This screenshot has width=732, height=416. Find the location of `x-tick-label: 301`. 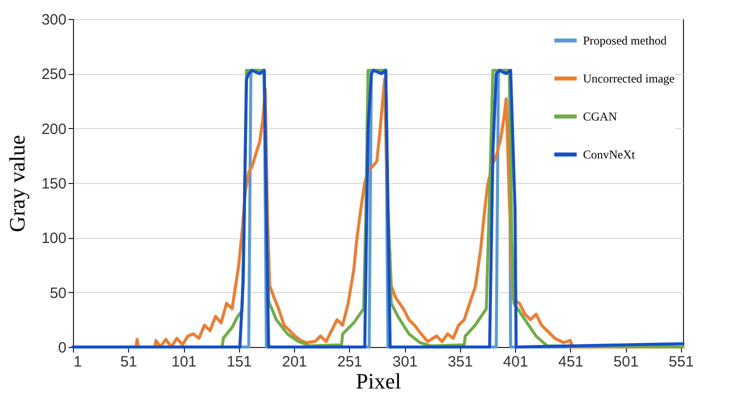

x-tick-label: 301 is located at coordinates (405, 362).